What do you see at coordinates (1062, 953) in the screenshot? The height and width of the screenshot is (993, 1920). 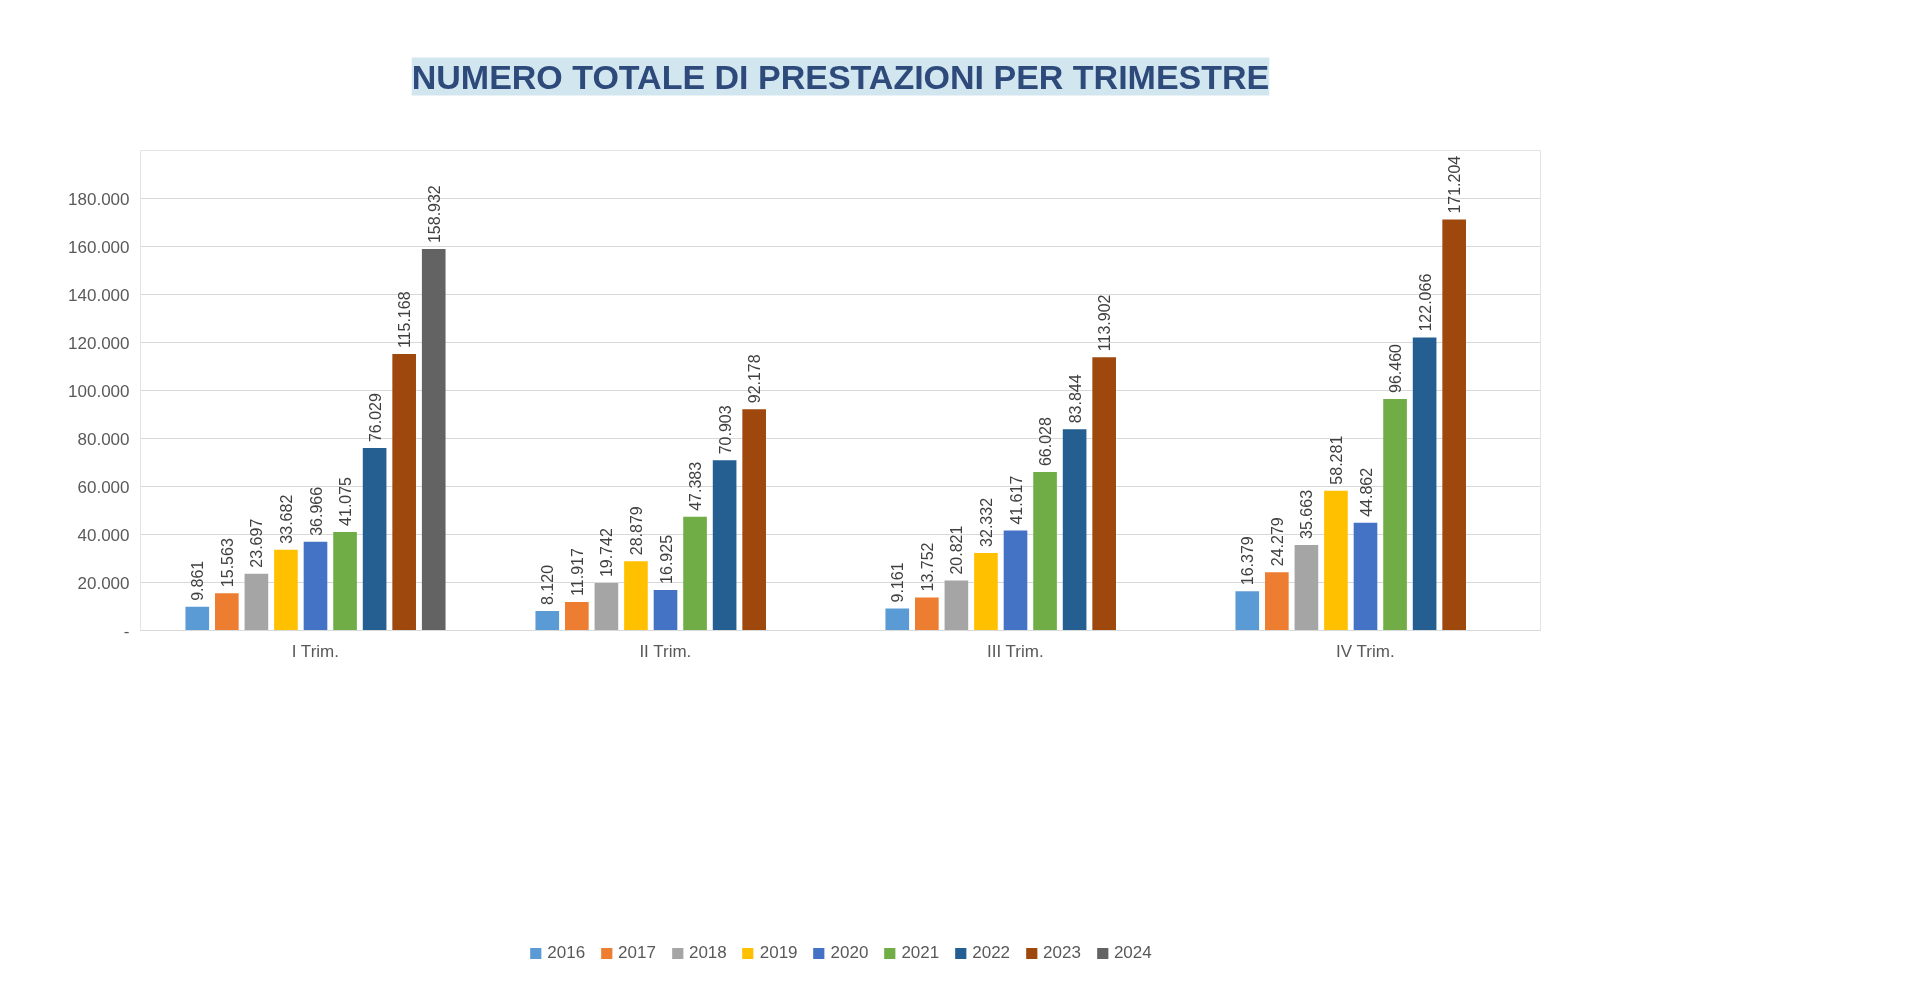 I see `legend-label: 2023` at bounding box center [1062, 953].